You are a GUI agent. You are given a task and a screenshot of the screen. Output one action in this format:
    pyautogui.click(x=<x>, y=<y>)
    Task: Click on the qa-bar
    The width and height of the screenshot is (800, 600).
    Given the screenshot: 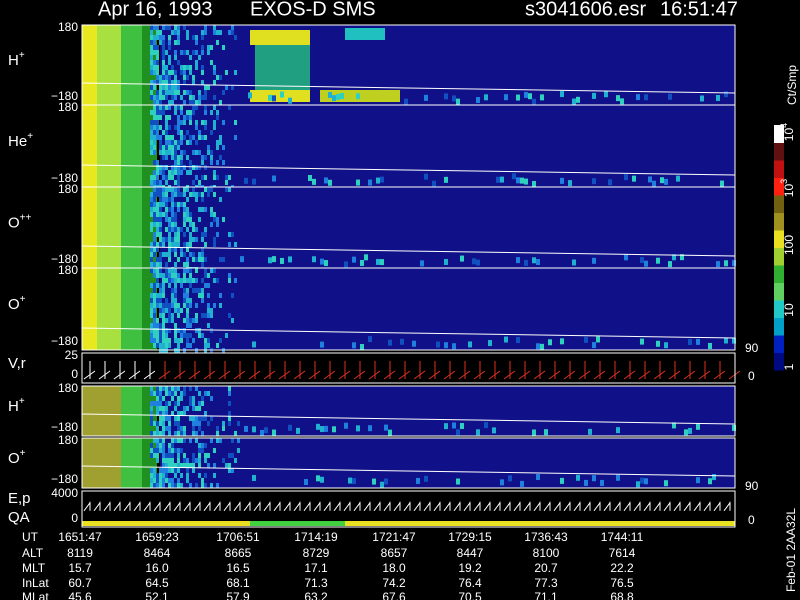 What is the action you would take?
    pyautogui.click(x=408, y=523)
    